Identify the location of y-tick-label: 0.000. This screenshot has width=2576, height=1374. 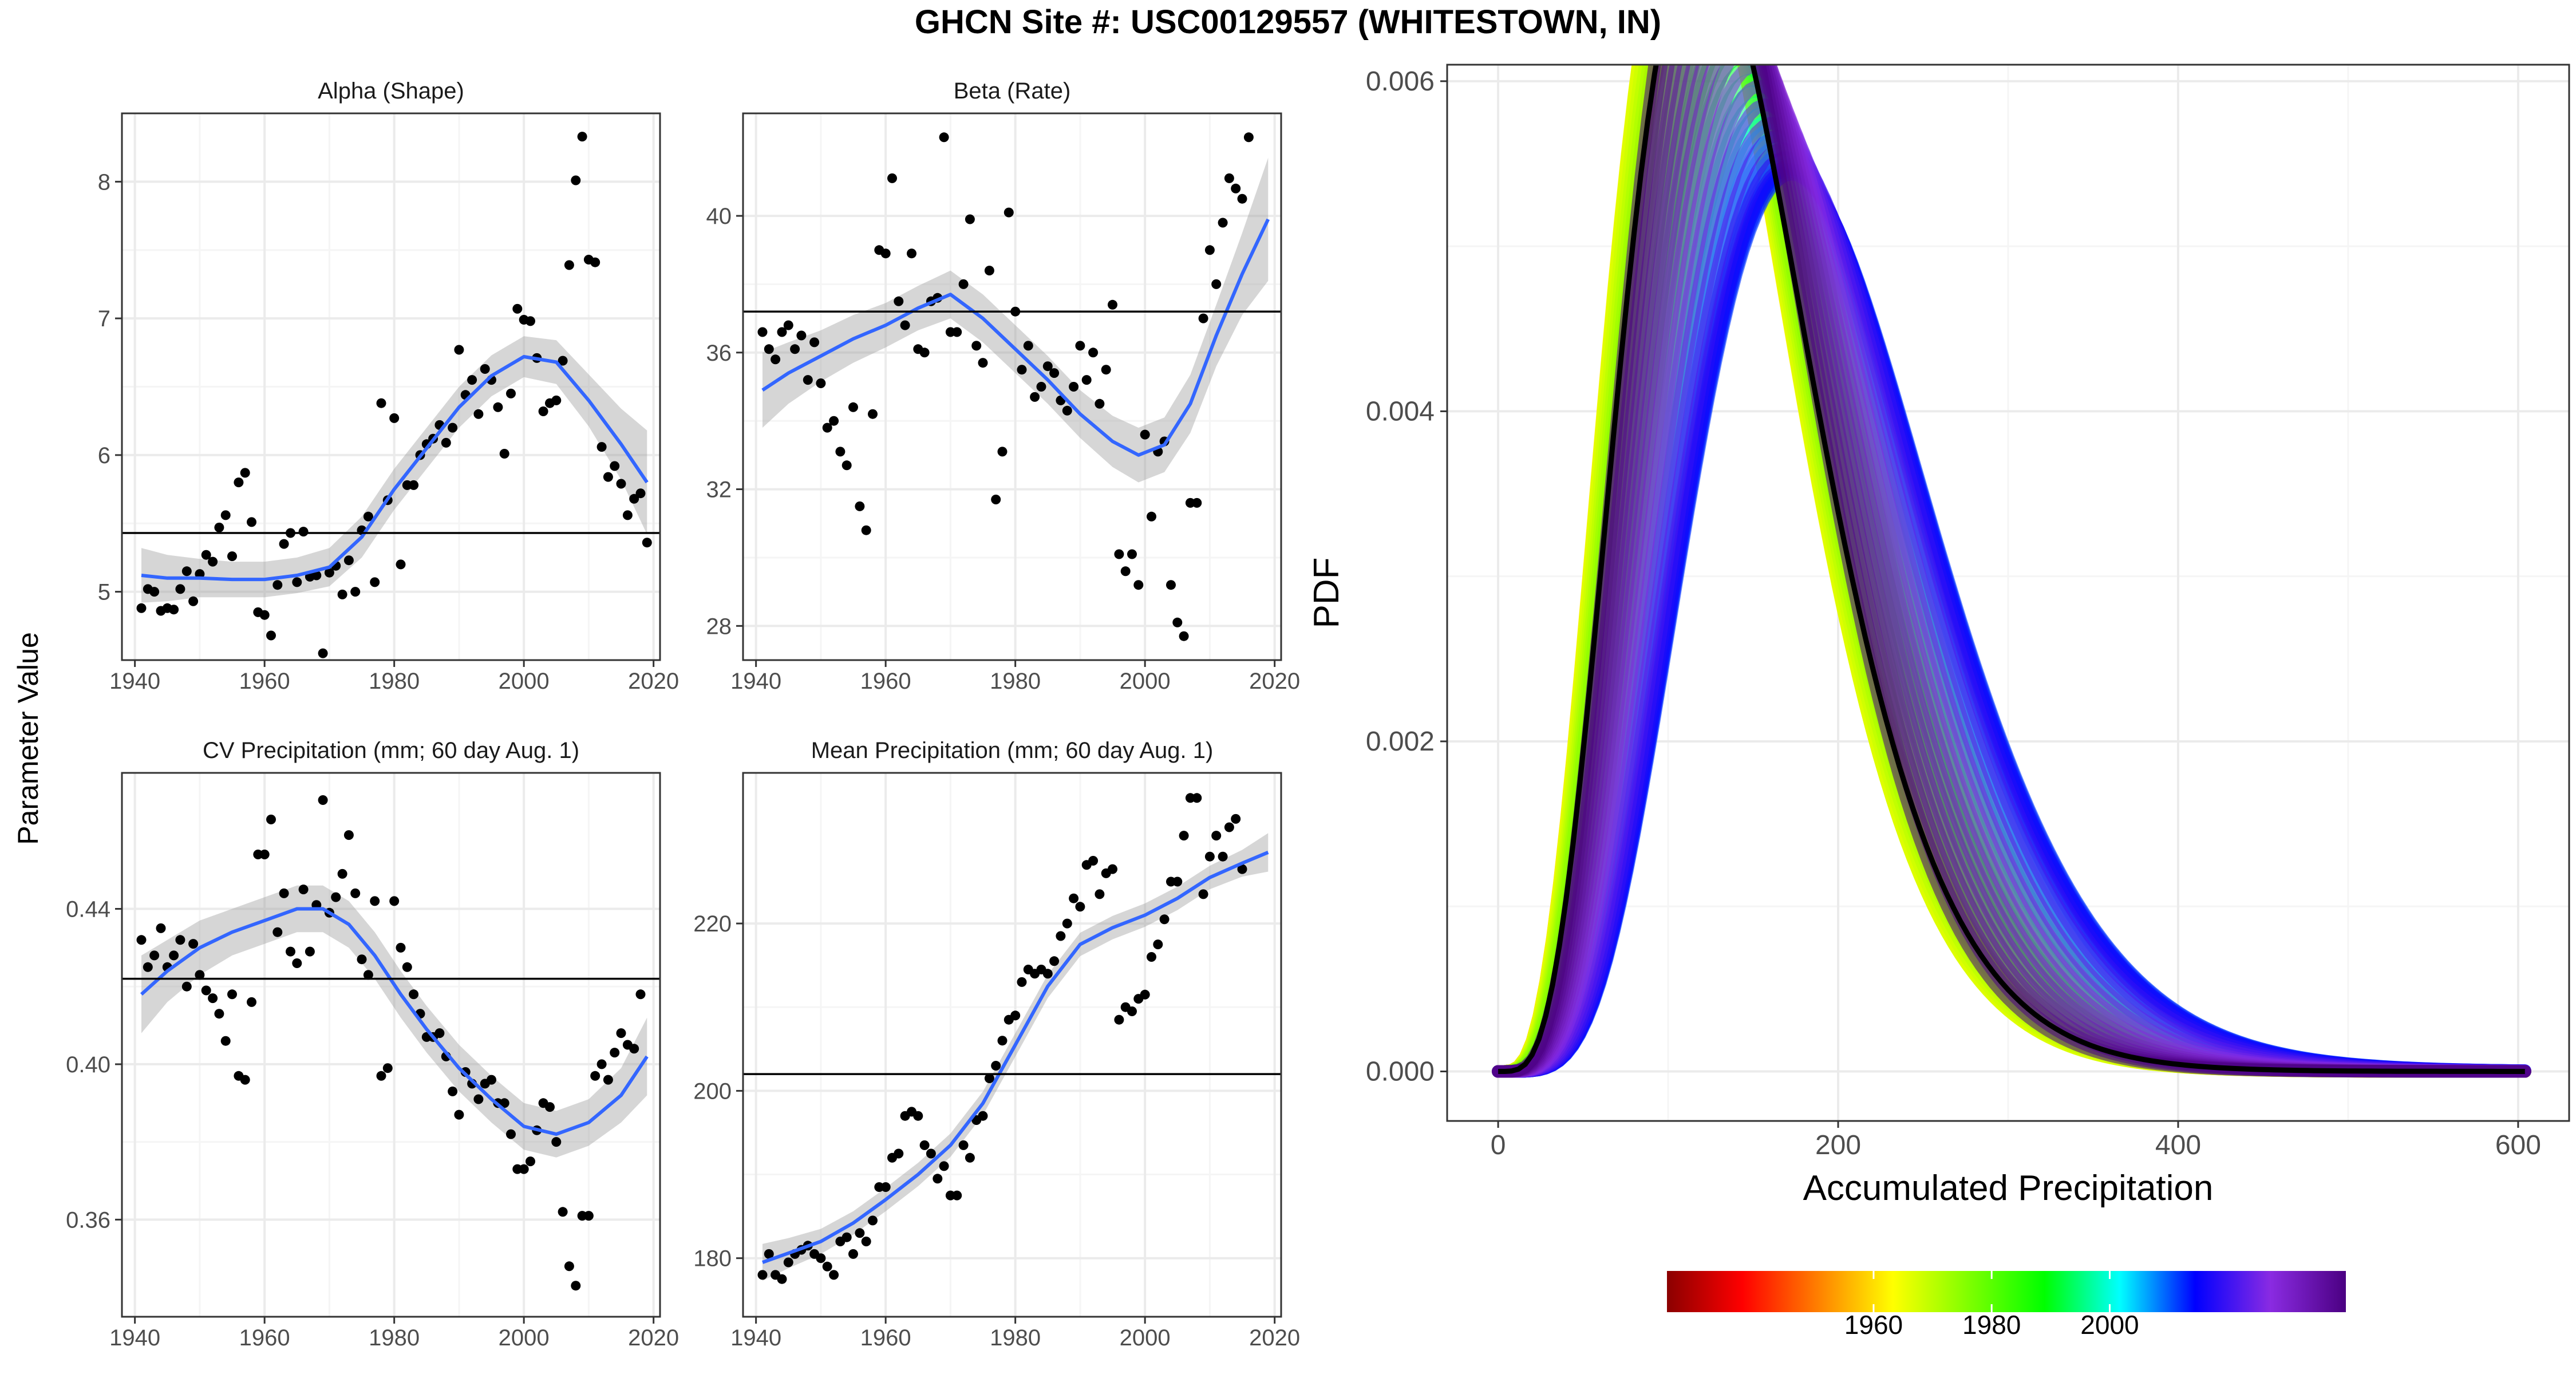
(1400, 1072).